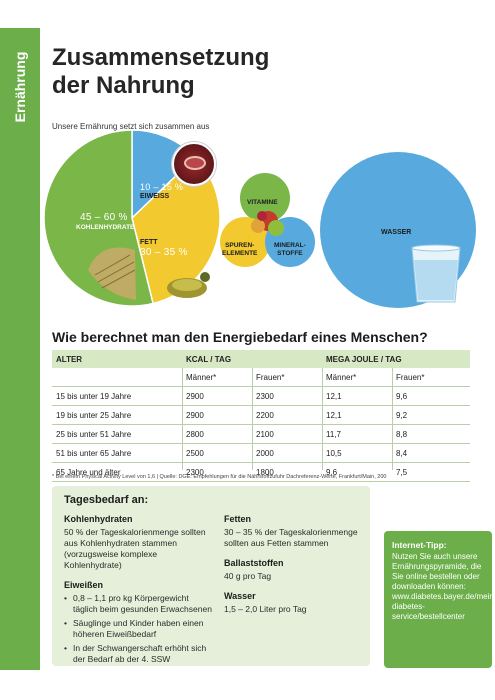  I want to click on label-mineralstoffe: MINERAL- STOFFE, so click(290, 249).